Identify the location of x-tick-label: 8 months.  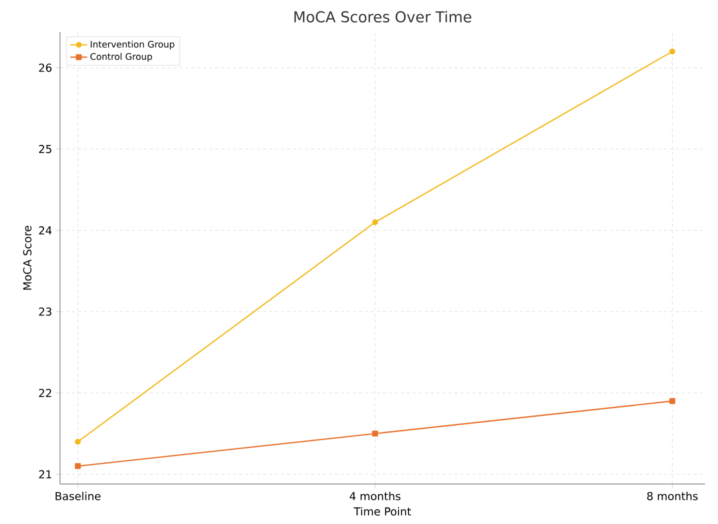
(672, 496).